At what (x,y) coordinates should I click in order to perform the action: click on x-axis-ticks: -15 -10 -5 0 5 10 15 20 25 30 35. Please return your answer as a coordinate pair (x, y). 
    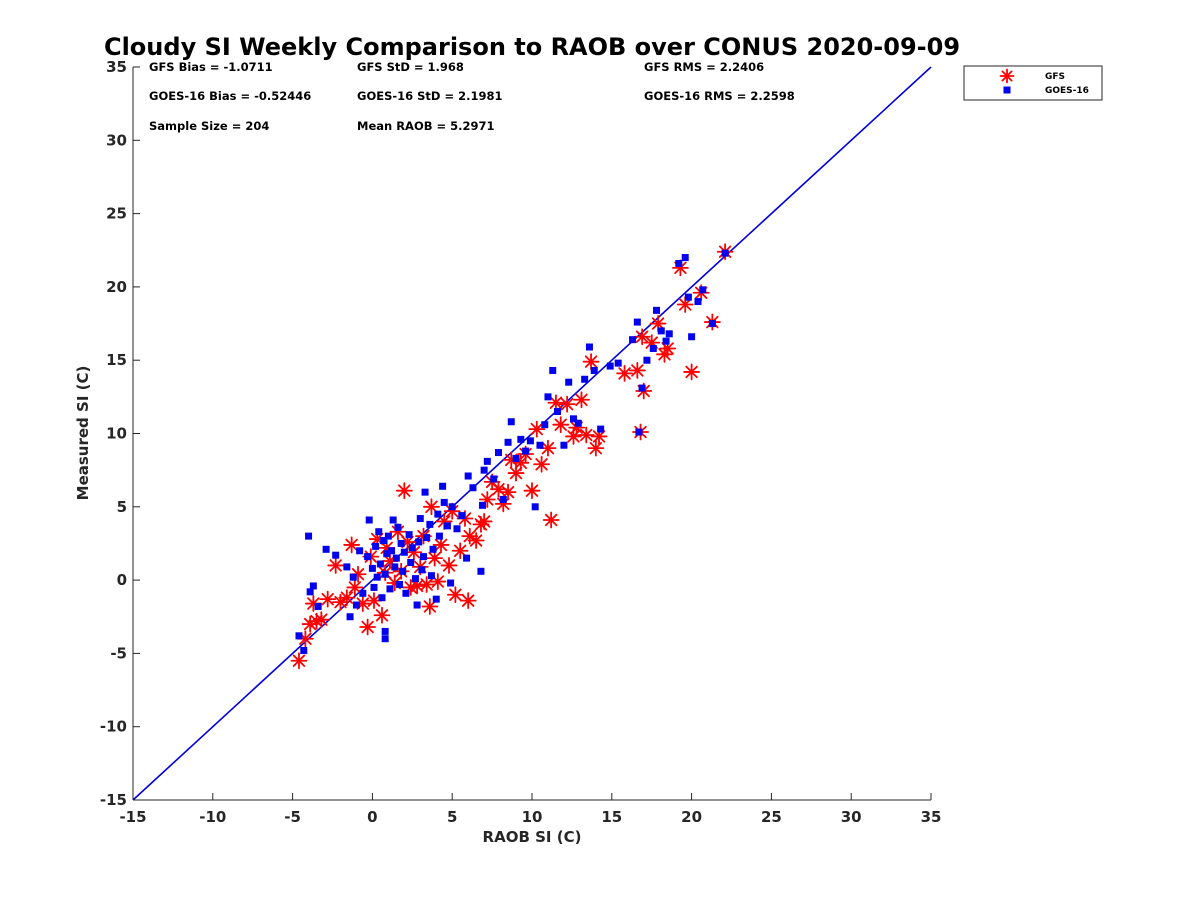
    Looking at the image, I should click on (530, 809).